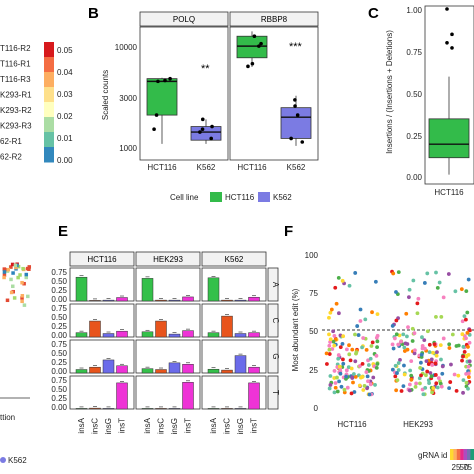  What do you see at coordinates (59, 362) in the screenshot?
I see `e-ytick: 0.25` at bounding box center [59, 362].